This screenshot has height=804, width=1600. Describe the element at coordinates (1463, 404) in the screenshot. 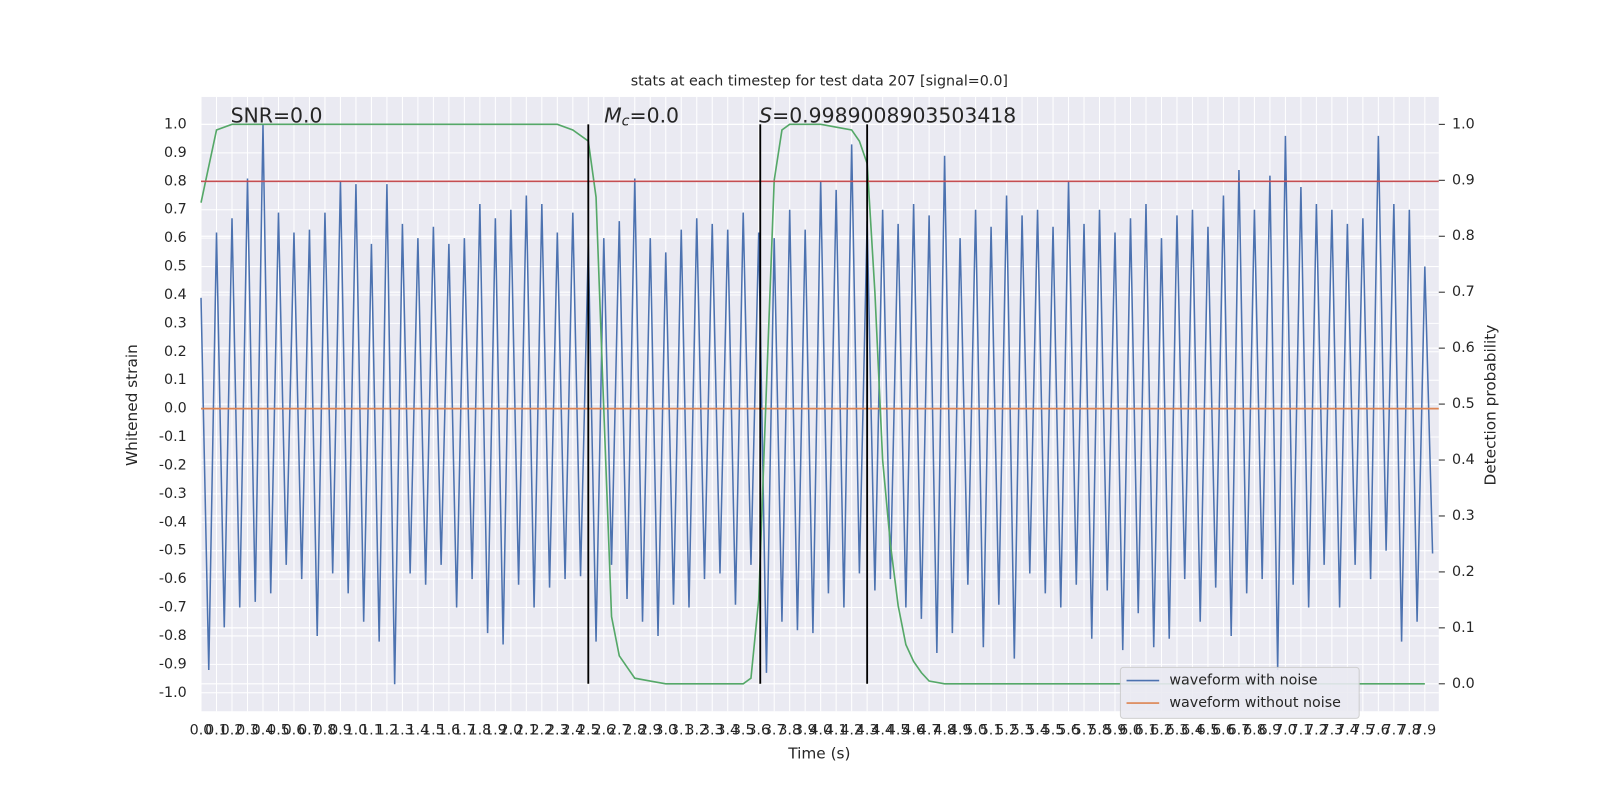

I see `y2-tick-label: 0.5` at that location.